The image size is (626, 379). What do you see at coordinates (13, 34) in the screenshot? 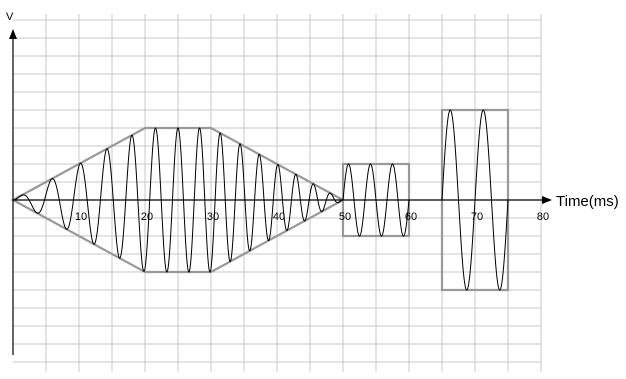
I see `y-axis-arrow` at bounding box center [13, 34].